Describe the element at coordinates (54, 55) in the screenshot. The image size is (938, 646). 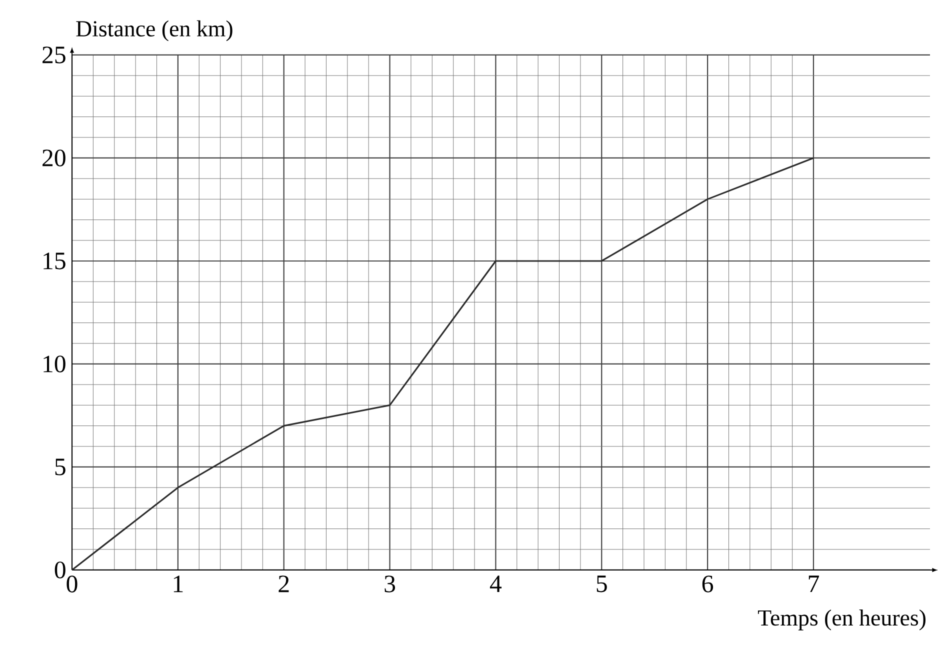
I see `y-tick-label: 25` at that location.